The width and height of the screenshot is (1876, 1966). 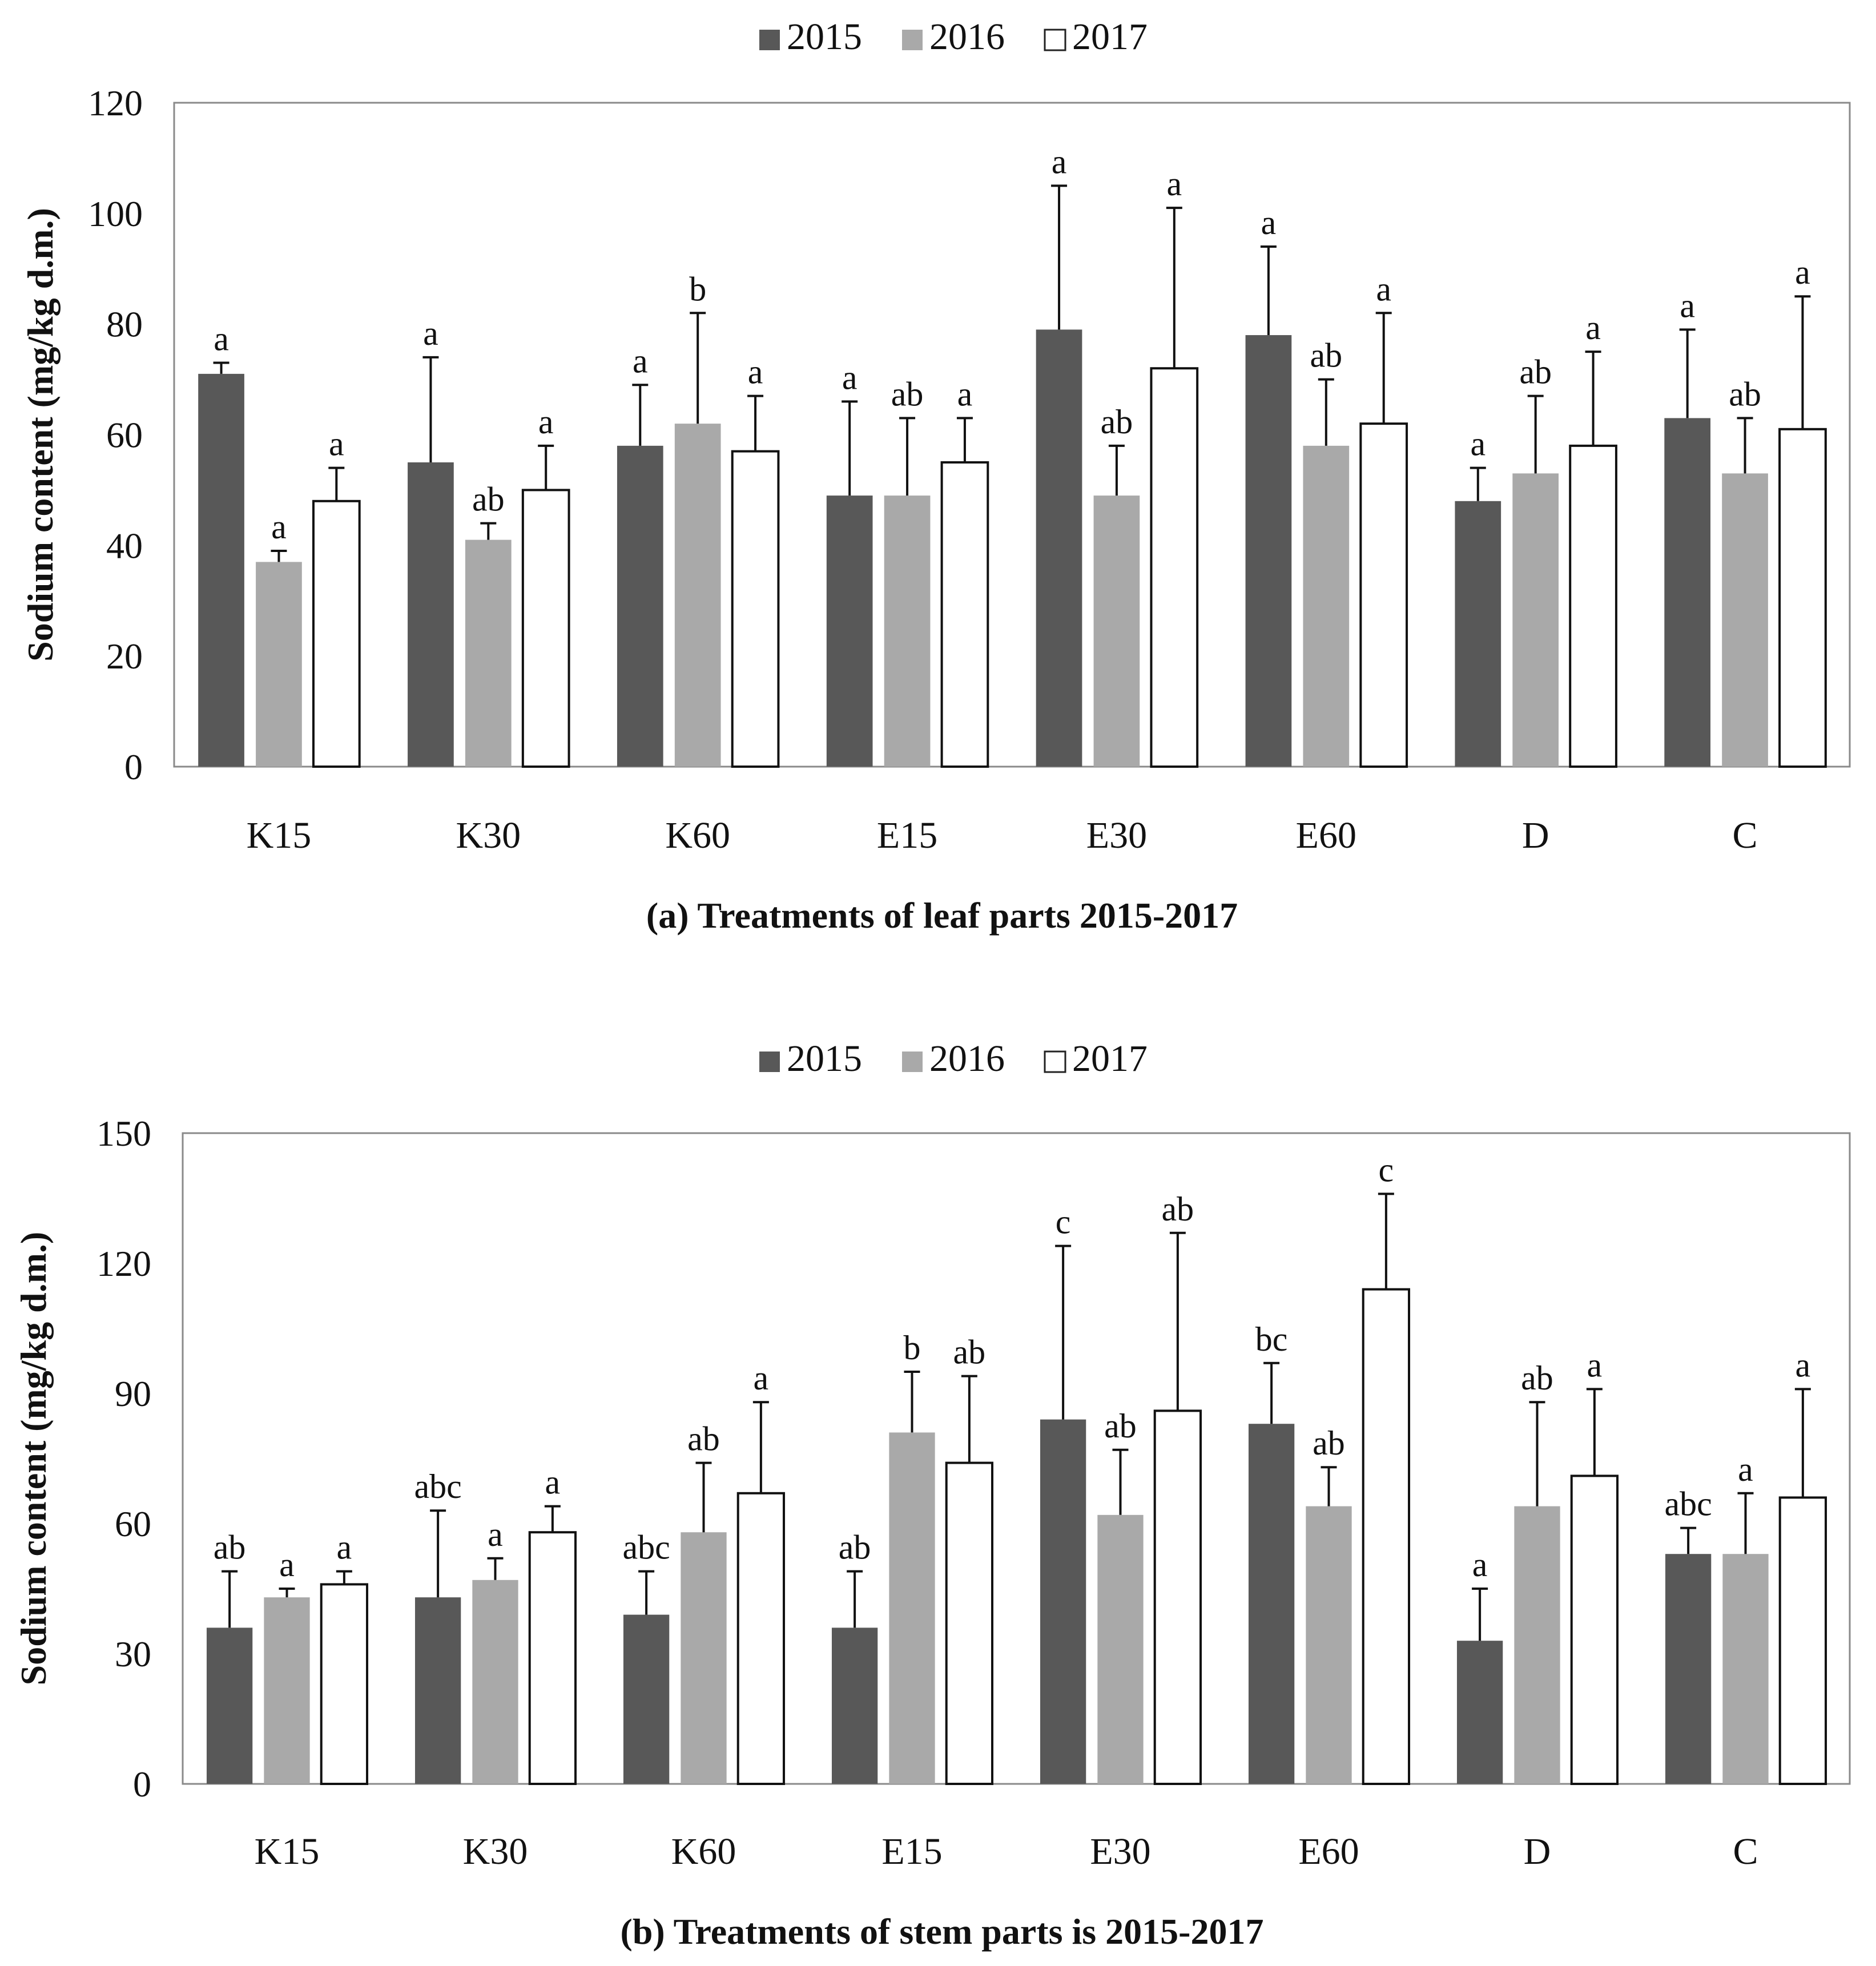 I want to click on panel-caption: (a) Treatments of leaf parts 2015-2017, so click(x=942, y=915).